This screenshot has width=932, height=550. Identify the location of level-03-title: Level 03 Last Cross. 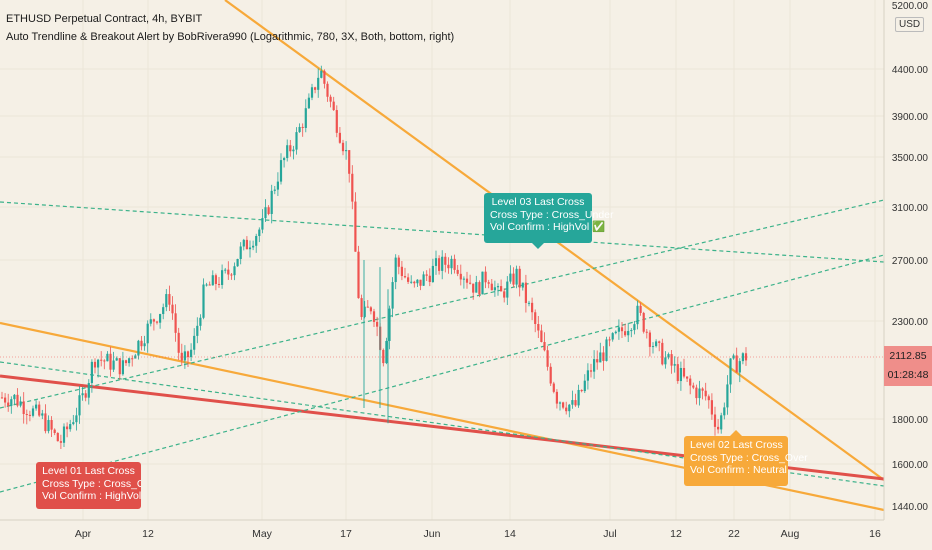
(538, 202).